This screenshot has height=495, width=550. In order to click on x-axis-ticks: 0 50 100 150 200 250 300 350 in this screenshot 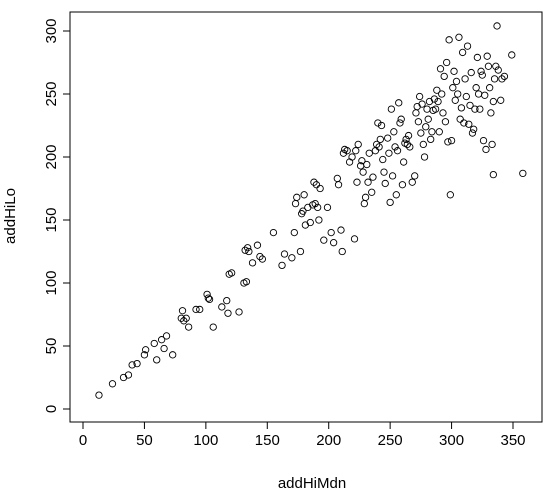, I will do `click(302, 435)`.